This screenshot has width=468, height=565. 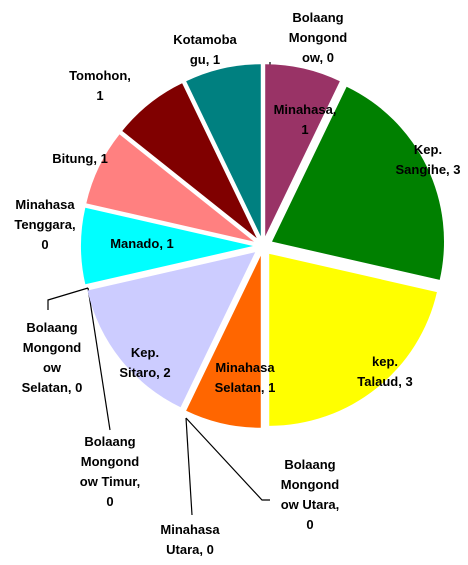 I want to click on slice-label: Minahasa Tenggara, 0, so click(x=45, y=224).